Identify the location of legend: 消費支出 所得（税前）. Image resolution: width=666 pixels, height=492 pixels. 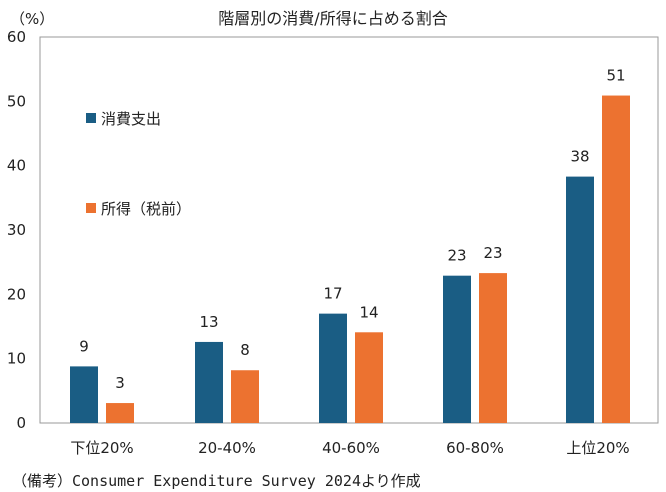
(138, 164).